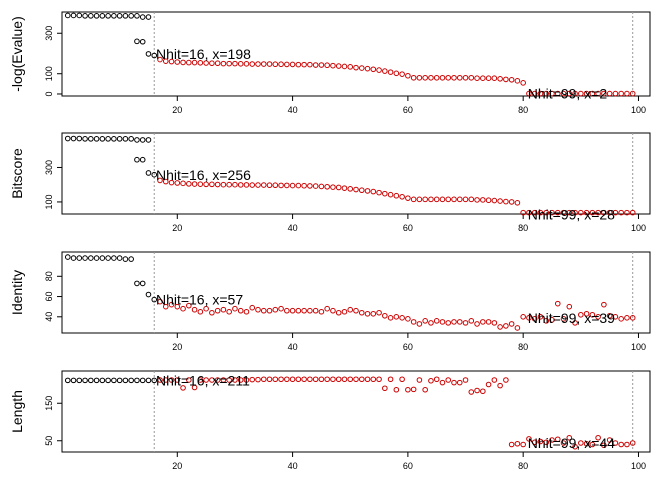  I want to click on x-tick-label: 60, so click(408, 228).